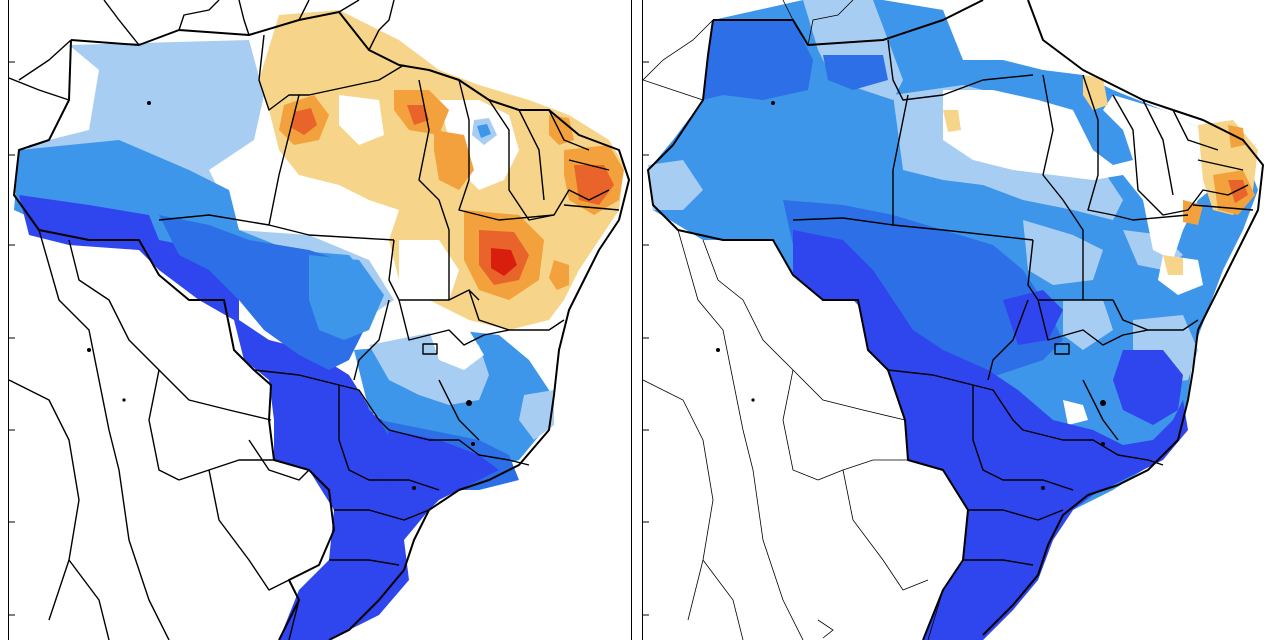 This screenshot has height=640, width=1280. Describe the element at coordinates (12, 338) in the screenshot. I see `left-frame-ticks` at that location.